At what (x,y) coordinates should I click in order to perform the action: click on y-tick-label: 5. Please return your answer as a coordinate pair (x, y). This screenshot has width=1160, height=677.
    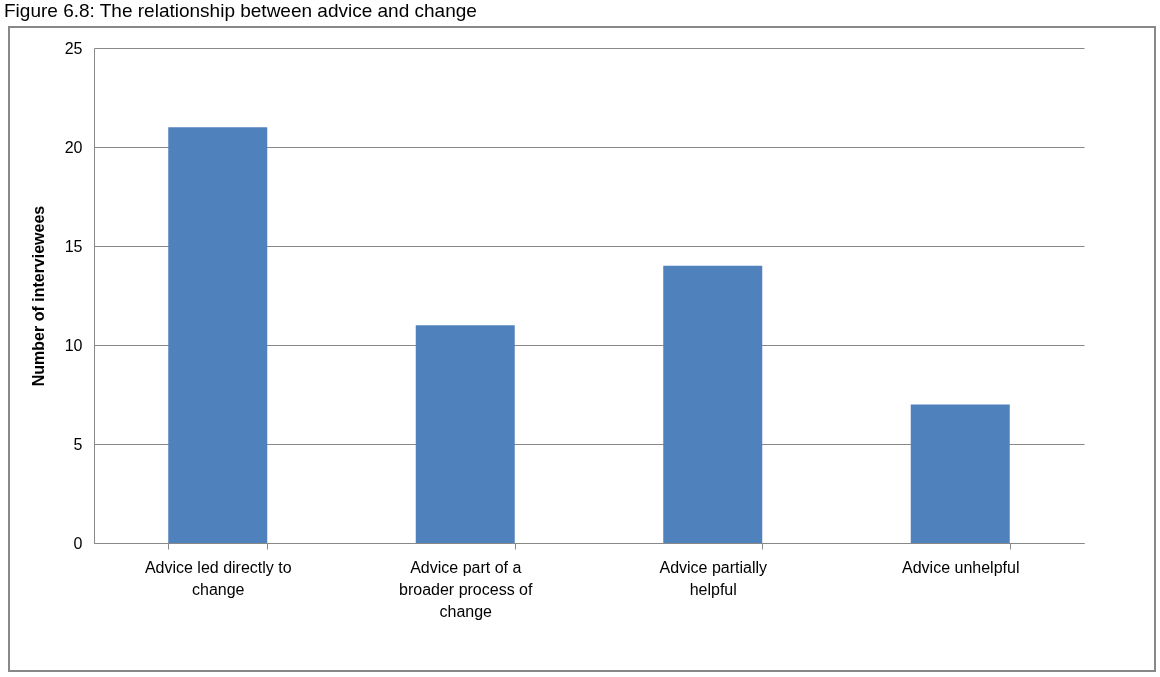
    Looking at the image, I should click on (78, 444).